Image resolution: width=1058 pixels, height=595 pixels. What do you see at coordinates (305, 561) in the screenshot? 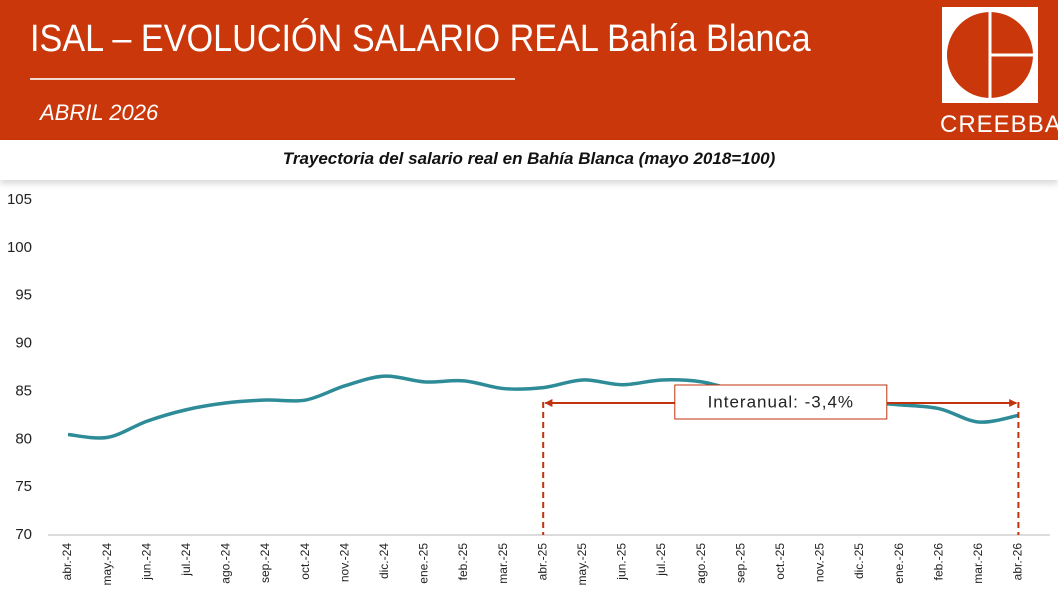
I see `x-tick-label: oct.-24` at bounding box center [305, 561].